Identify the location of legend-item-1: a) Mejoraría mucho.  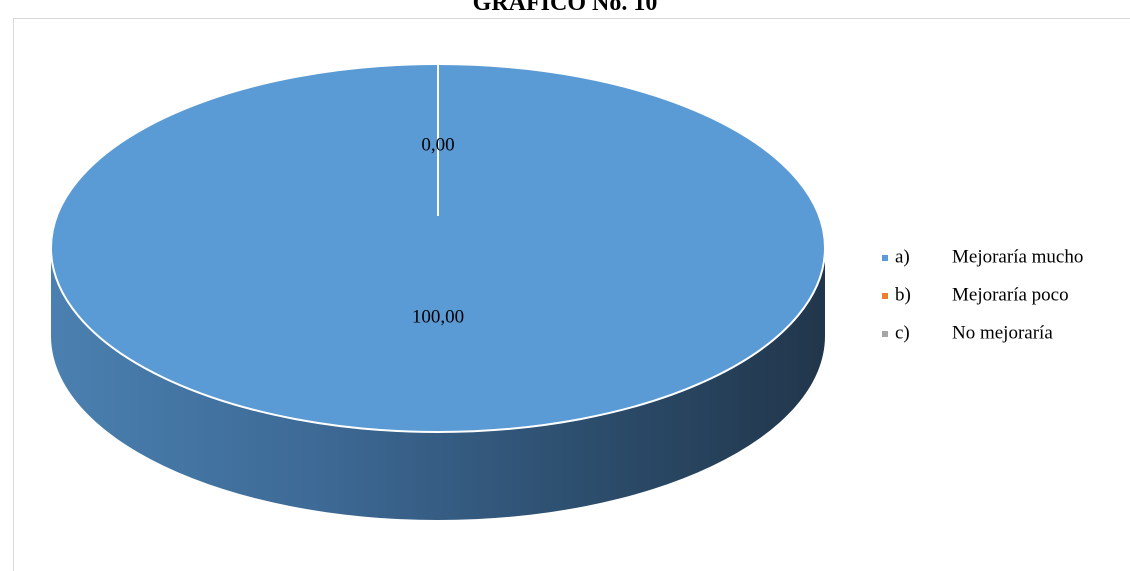
(982, 256).